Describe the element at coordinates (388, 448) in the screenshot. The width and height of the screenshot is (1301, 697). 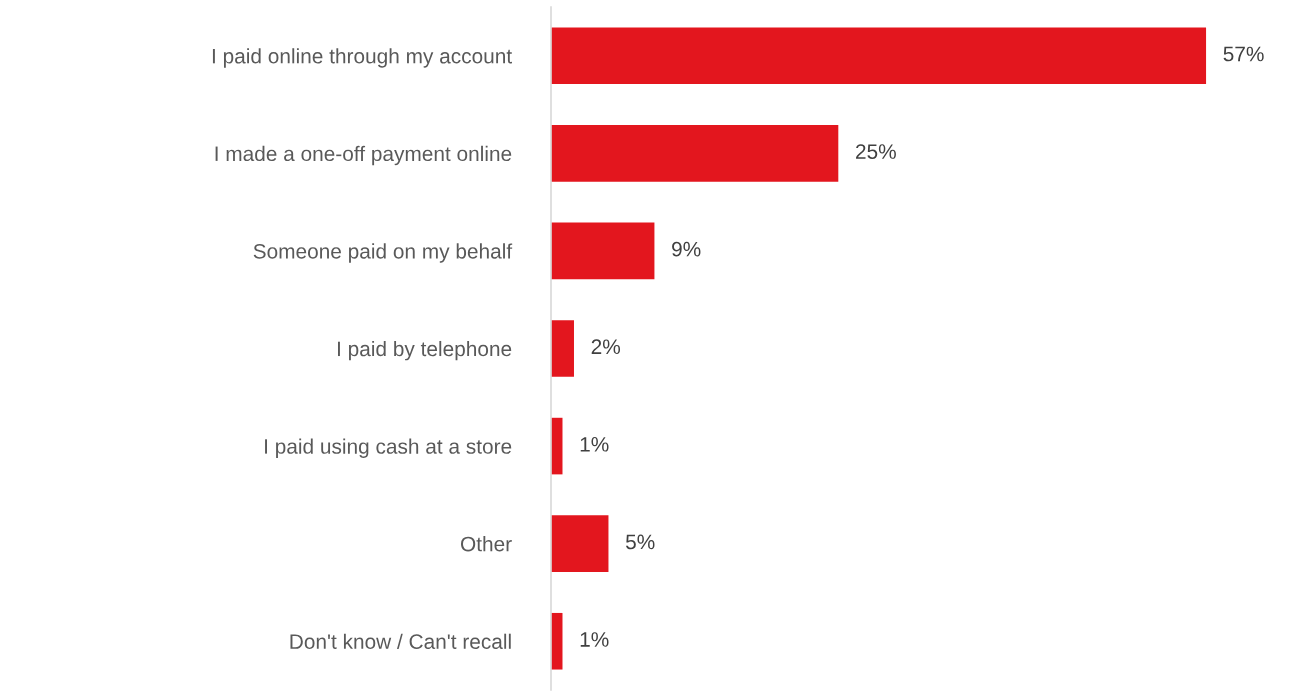
I see `y-tick-label: I paid using cash at a store` at that location.